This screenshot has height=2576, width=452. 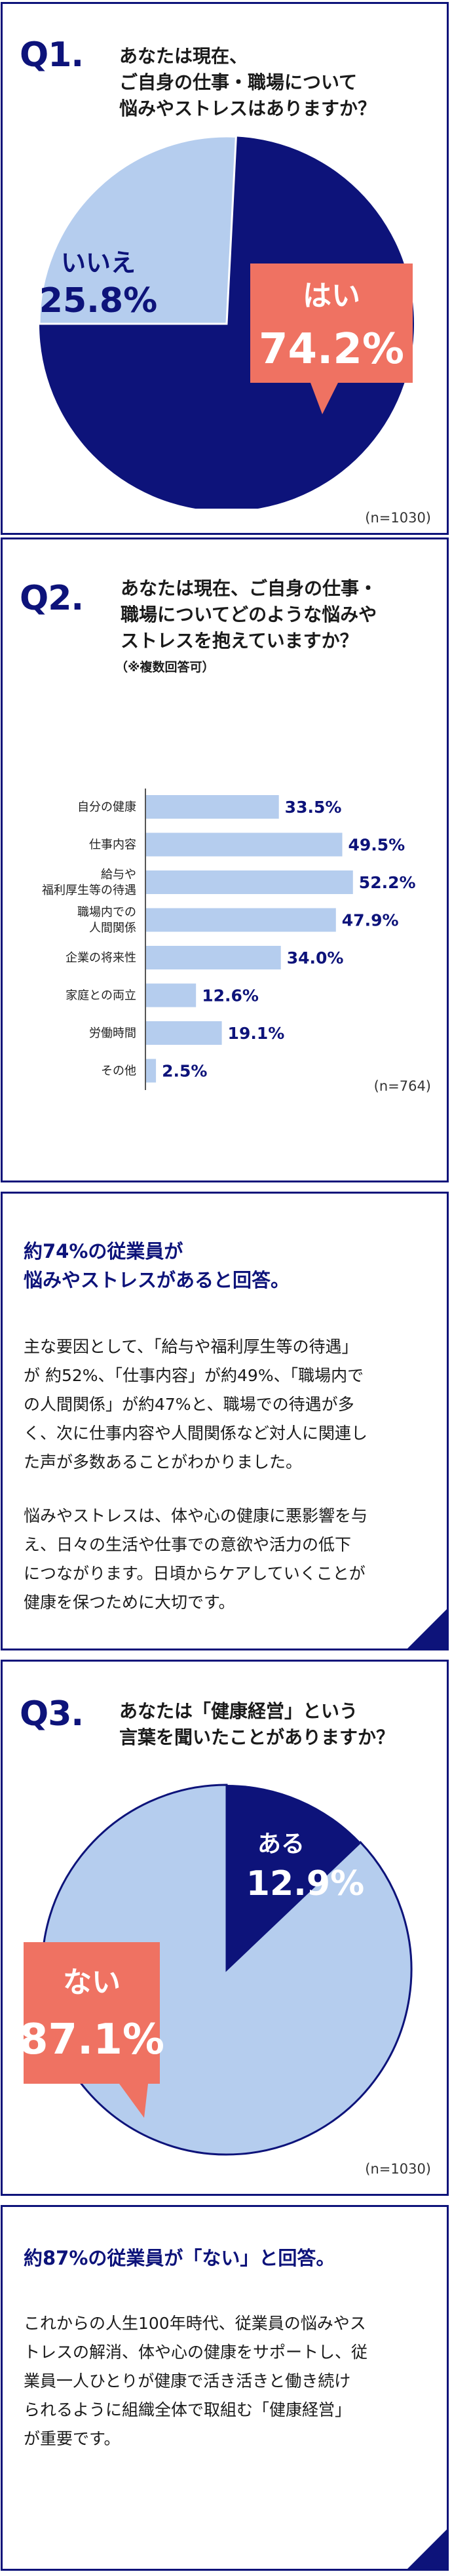 What do you see at coordinates (195, 2323) in the screenshot?
I see `summary2-line: これからの人生100年時代、従業員の悩みやス` at bounding box center [195, 2323].